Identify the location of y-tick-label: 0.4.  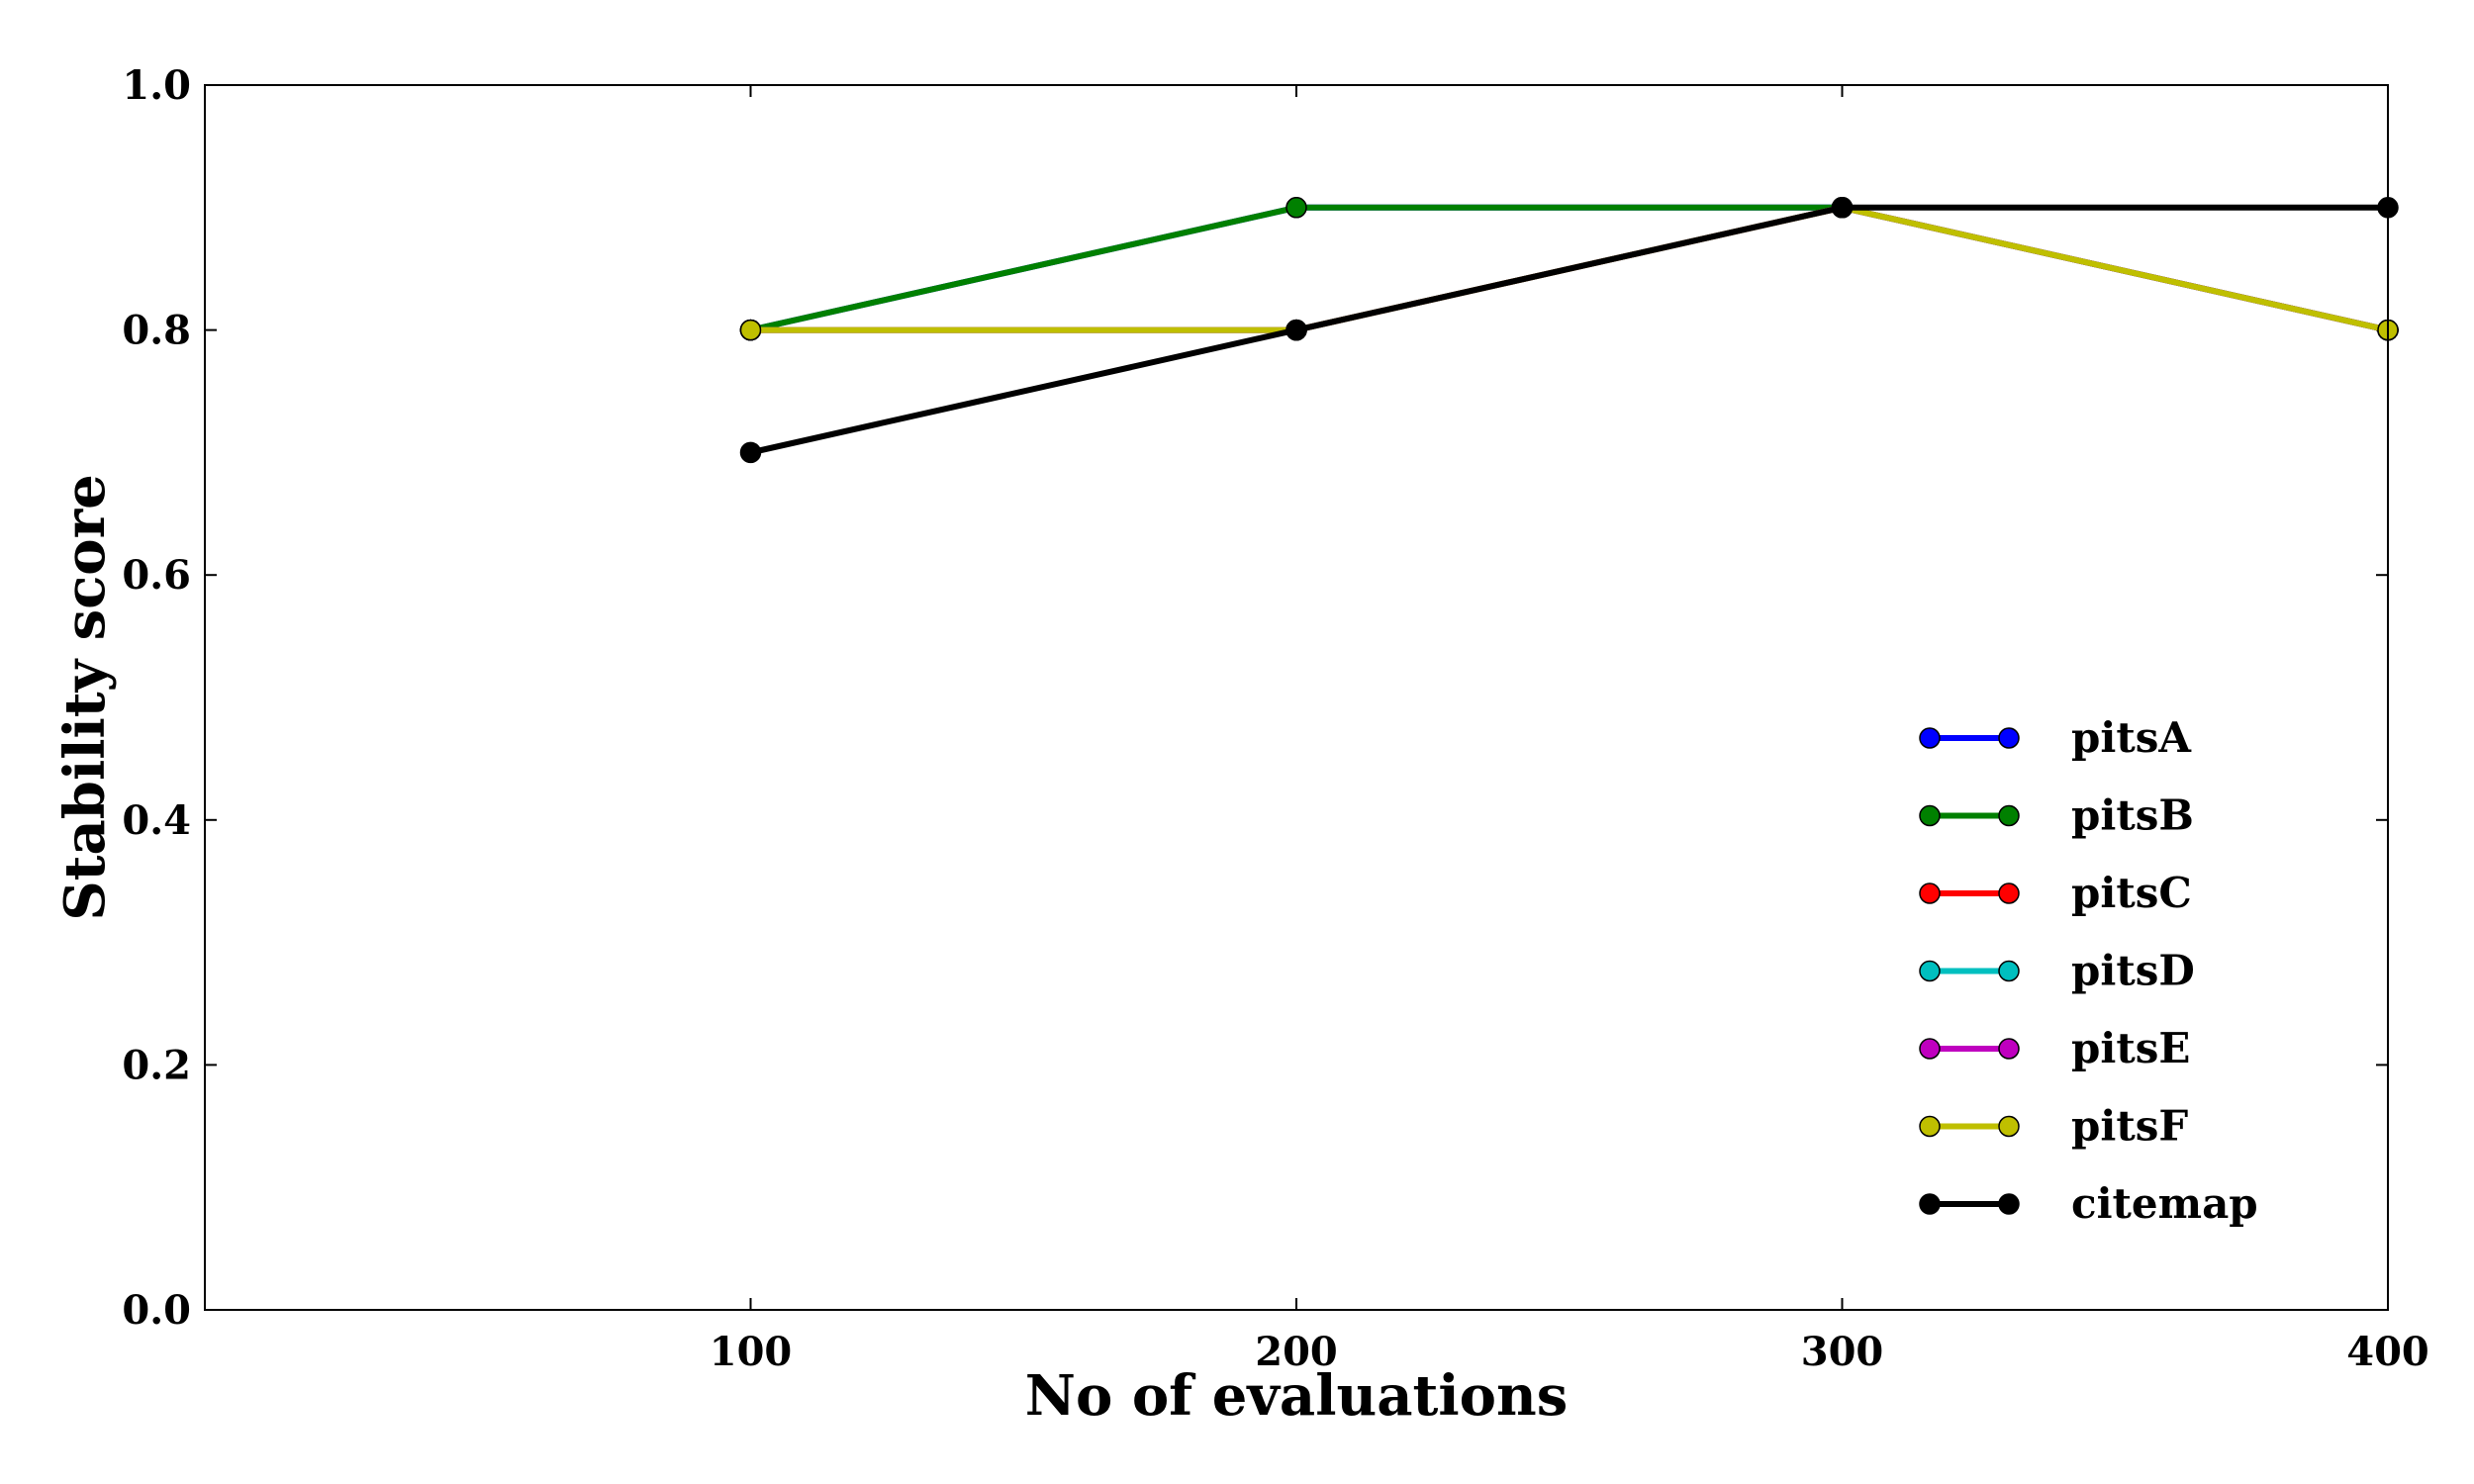
(157, 820).